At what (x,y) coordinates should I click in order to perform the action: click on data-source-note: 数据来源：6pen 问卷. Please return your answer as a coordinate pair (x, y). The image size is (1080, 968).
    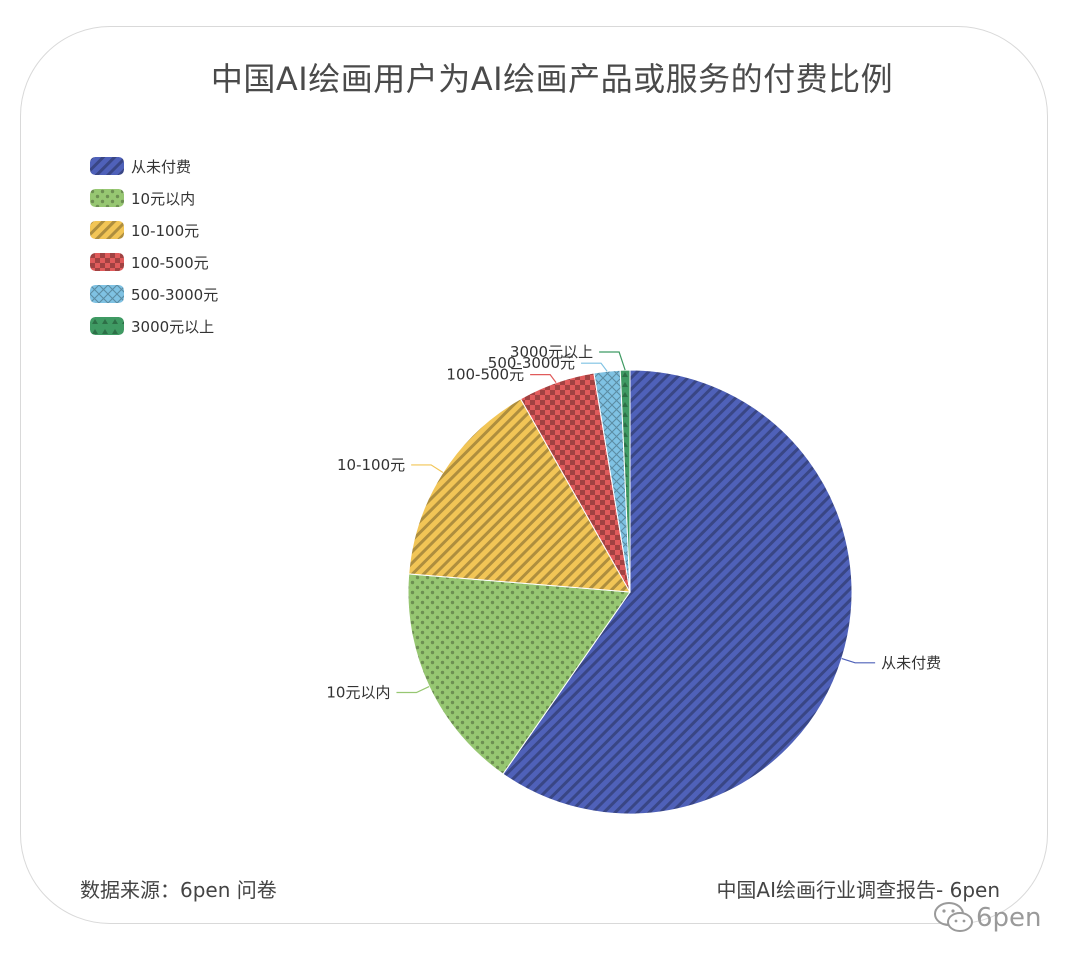
    Looking at the image, I should click on (178, 890).